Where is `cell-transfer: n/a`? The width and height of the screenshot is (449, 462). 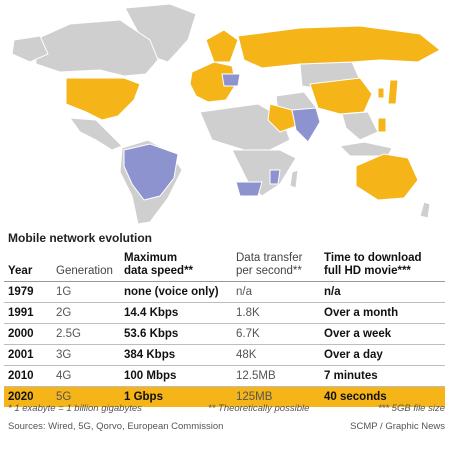 cell-transfer: n/a is located at coordinates (276, 292).